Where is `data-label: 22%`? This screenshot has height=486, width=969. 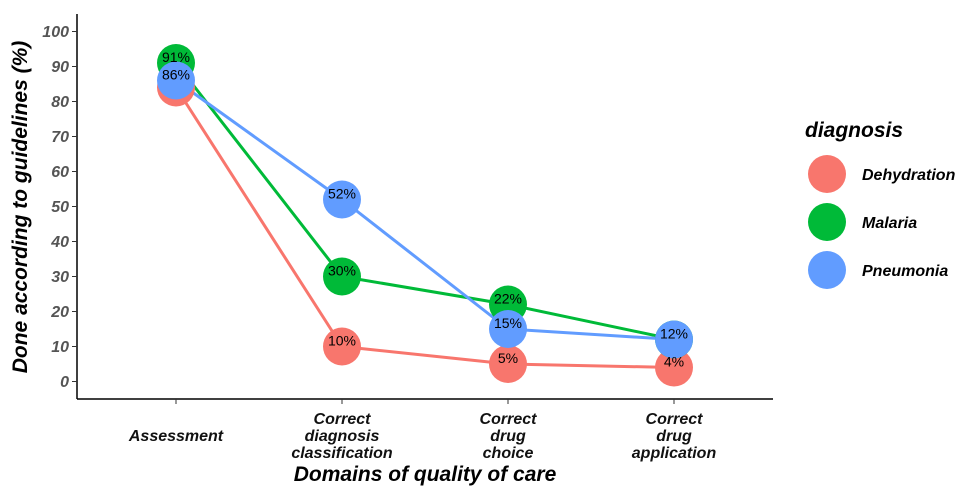
data-label: 22% is located at coordinates (508, 299).